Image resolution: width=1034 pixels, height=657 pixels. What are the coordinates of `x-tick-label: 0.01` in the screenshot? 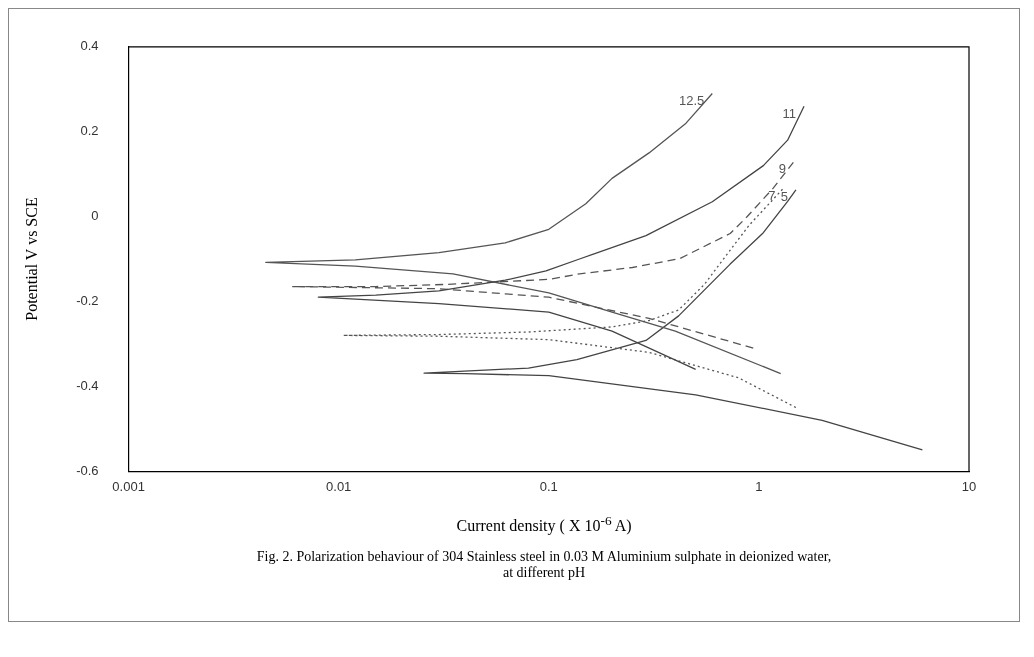 It's located at (339, 486).